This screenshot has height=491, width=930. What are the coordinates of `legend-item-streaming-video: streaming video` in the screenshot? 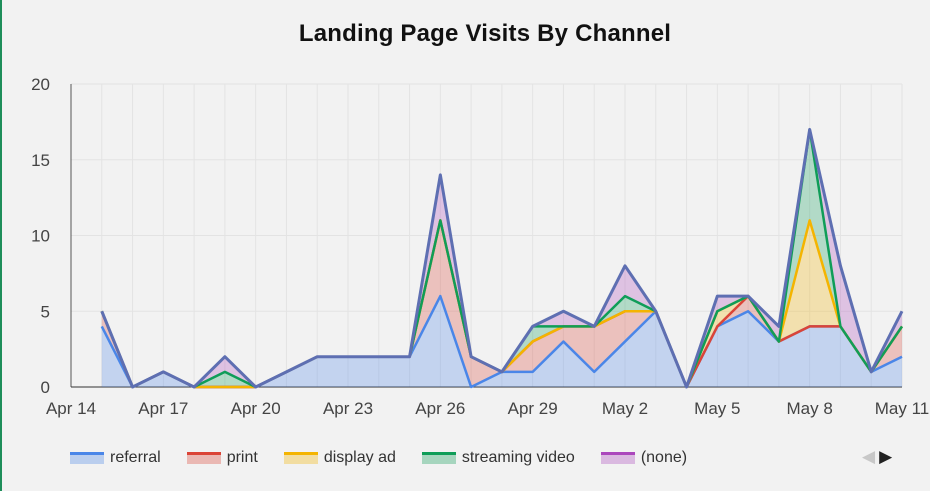 It's located at (498, 458).